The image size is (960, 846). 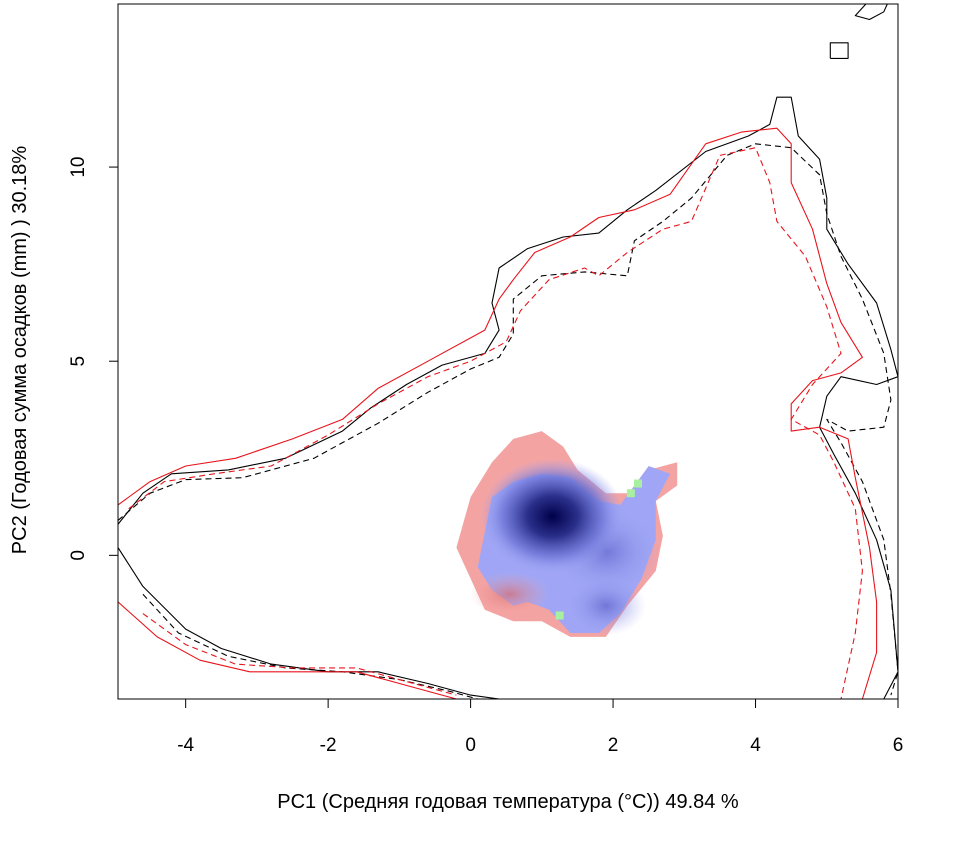 I want to click on y-tick-label: 0, so click(x=78, y=555).